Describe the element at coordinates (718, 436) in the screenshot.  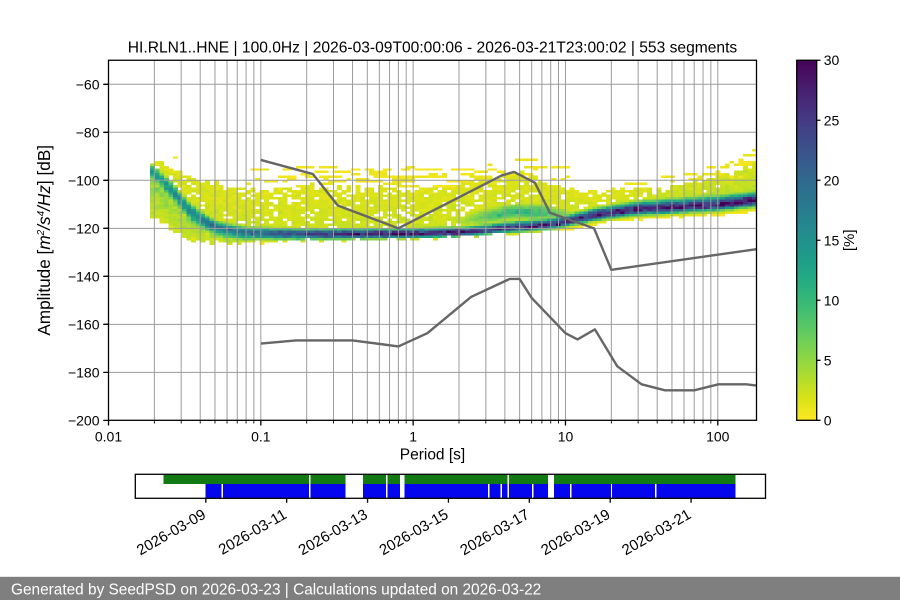
I see `svg-text: 100` at that location.